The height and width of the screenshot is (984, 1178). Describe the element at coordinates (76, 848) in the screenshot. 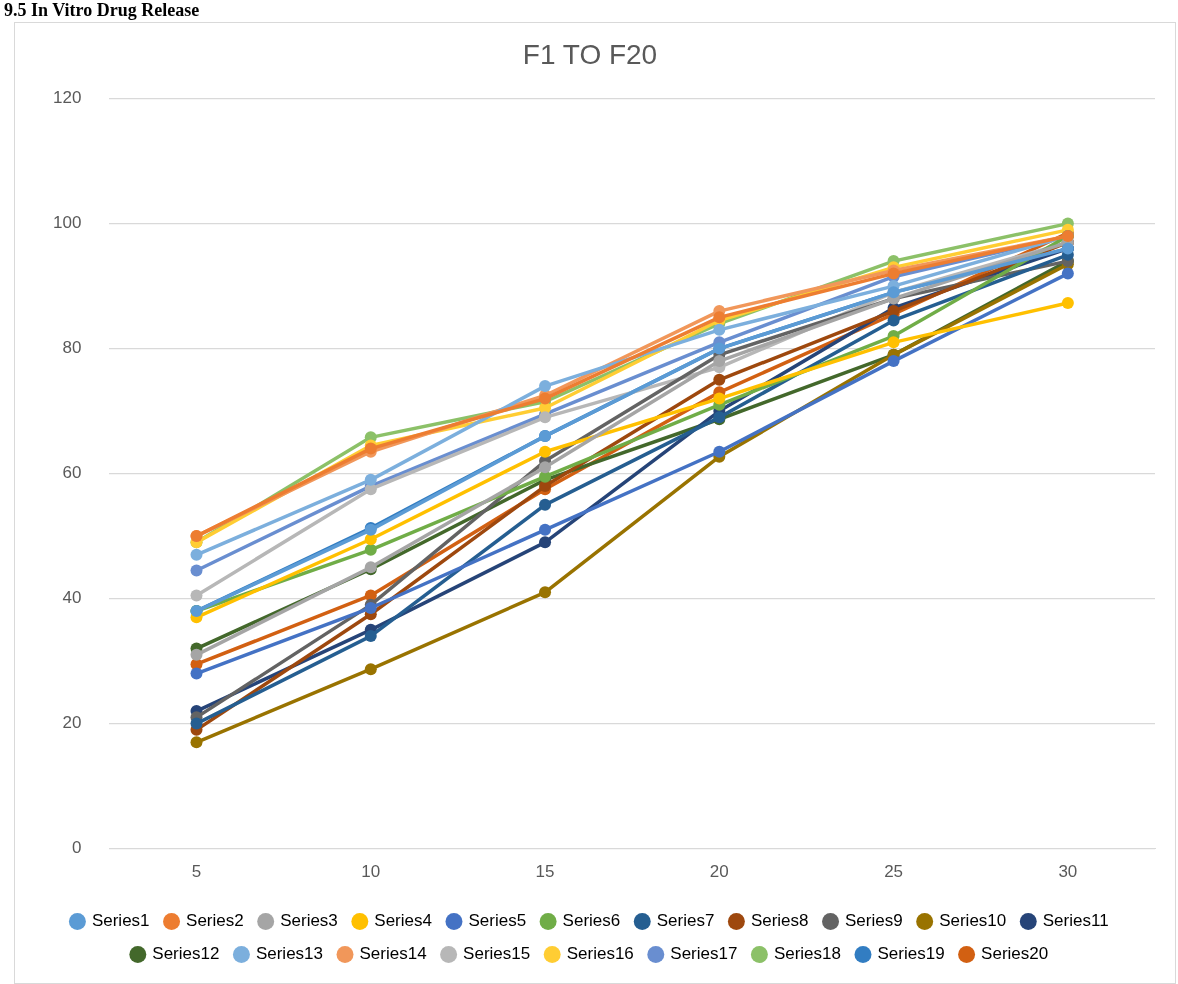

I see `y-tick-label: 0` at that location.